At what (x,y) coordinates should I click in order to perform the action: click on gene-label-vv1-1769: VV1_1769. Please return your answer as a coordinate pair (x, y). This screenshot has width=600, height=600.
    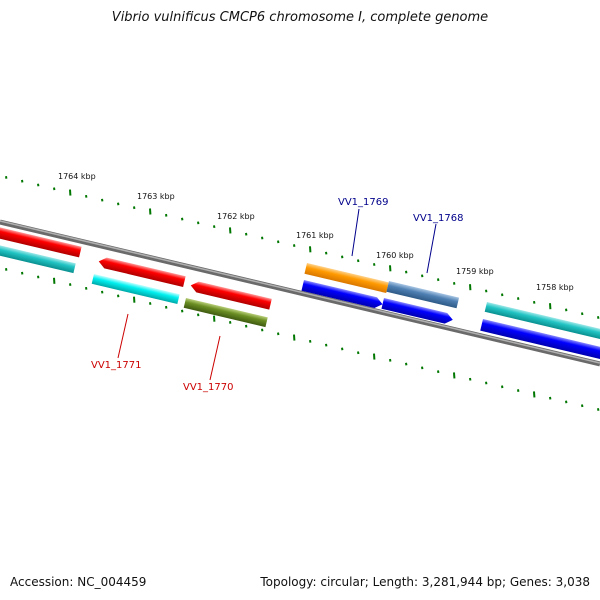
    Looking at the image, I should click on (363, 202).